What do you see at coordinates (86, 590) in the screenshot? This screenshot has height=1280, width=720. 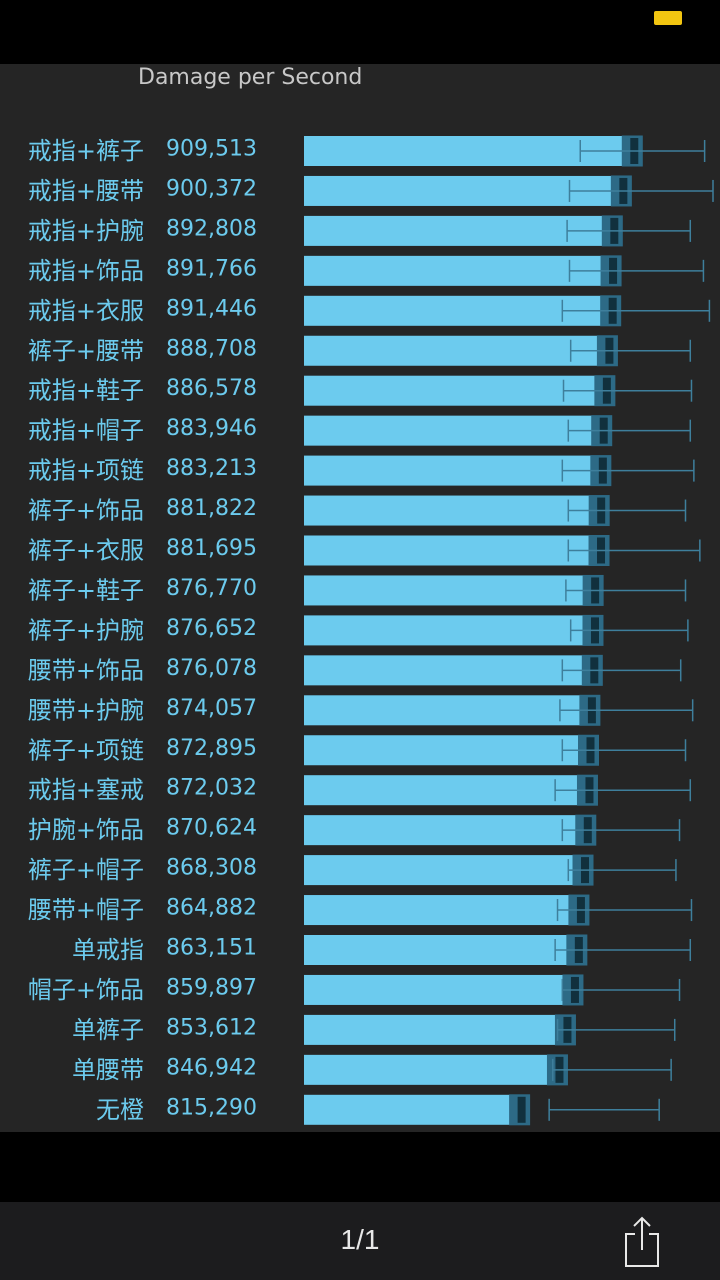 I see `category-label: 裤子+鞋子` at bounding box center [86, 590].